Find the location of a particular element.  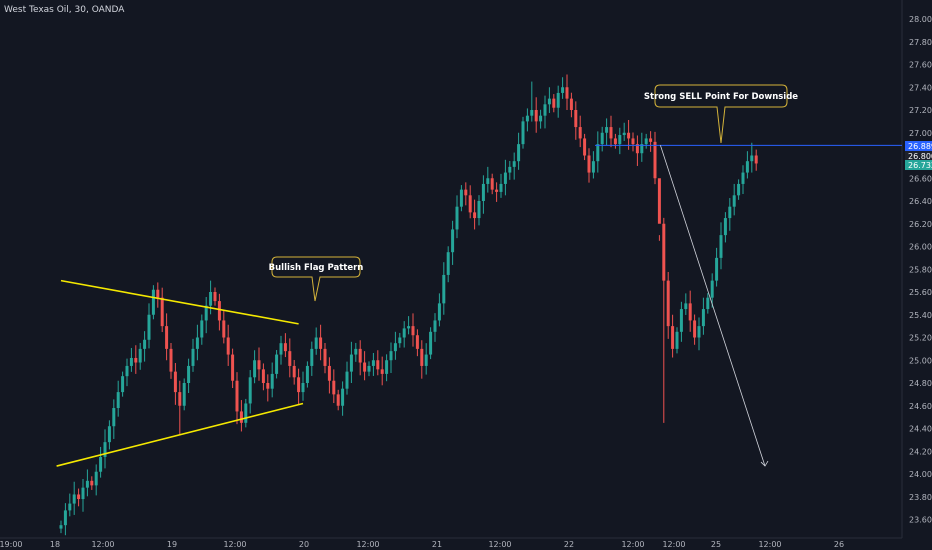

y-tick-label: 24.200 is located at coordinates (920, 451).